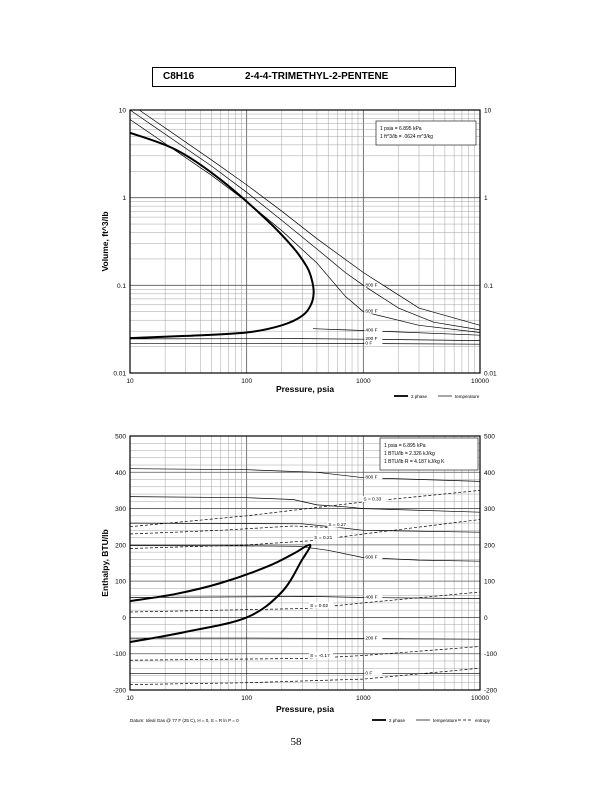  What do you see at coordinates (123, 111) in the screenshot?
I see `volume-y-tick-label-left: 10` at bounding box center [123, 111].